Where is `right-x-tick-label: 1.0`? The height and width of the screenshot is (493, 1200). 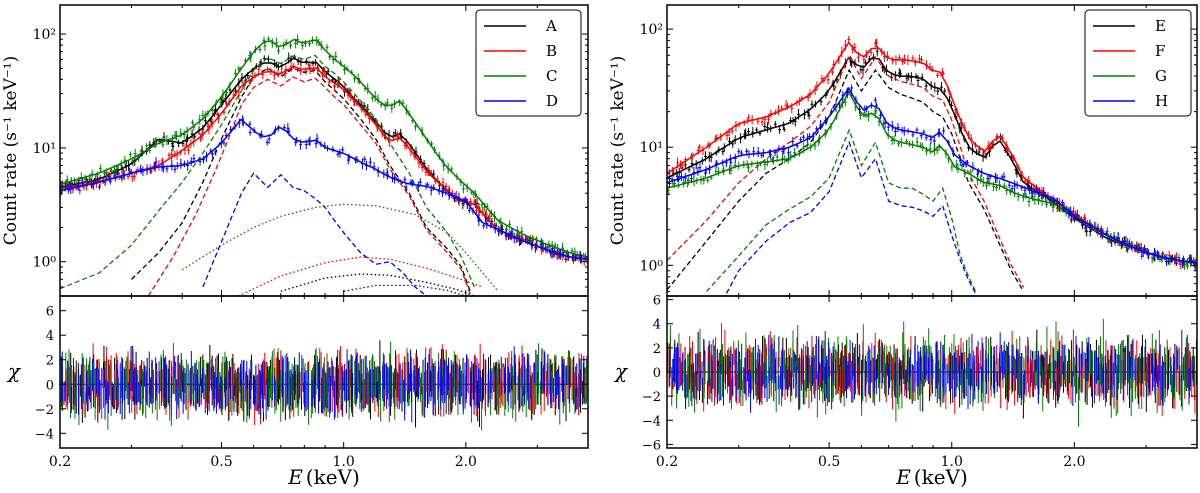
right-x-tick-label: 1.0 is located at coordinates (952, 462).